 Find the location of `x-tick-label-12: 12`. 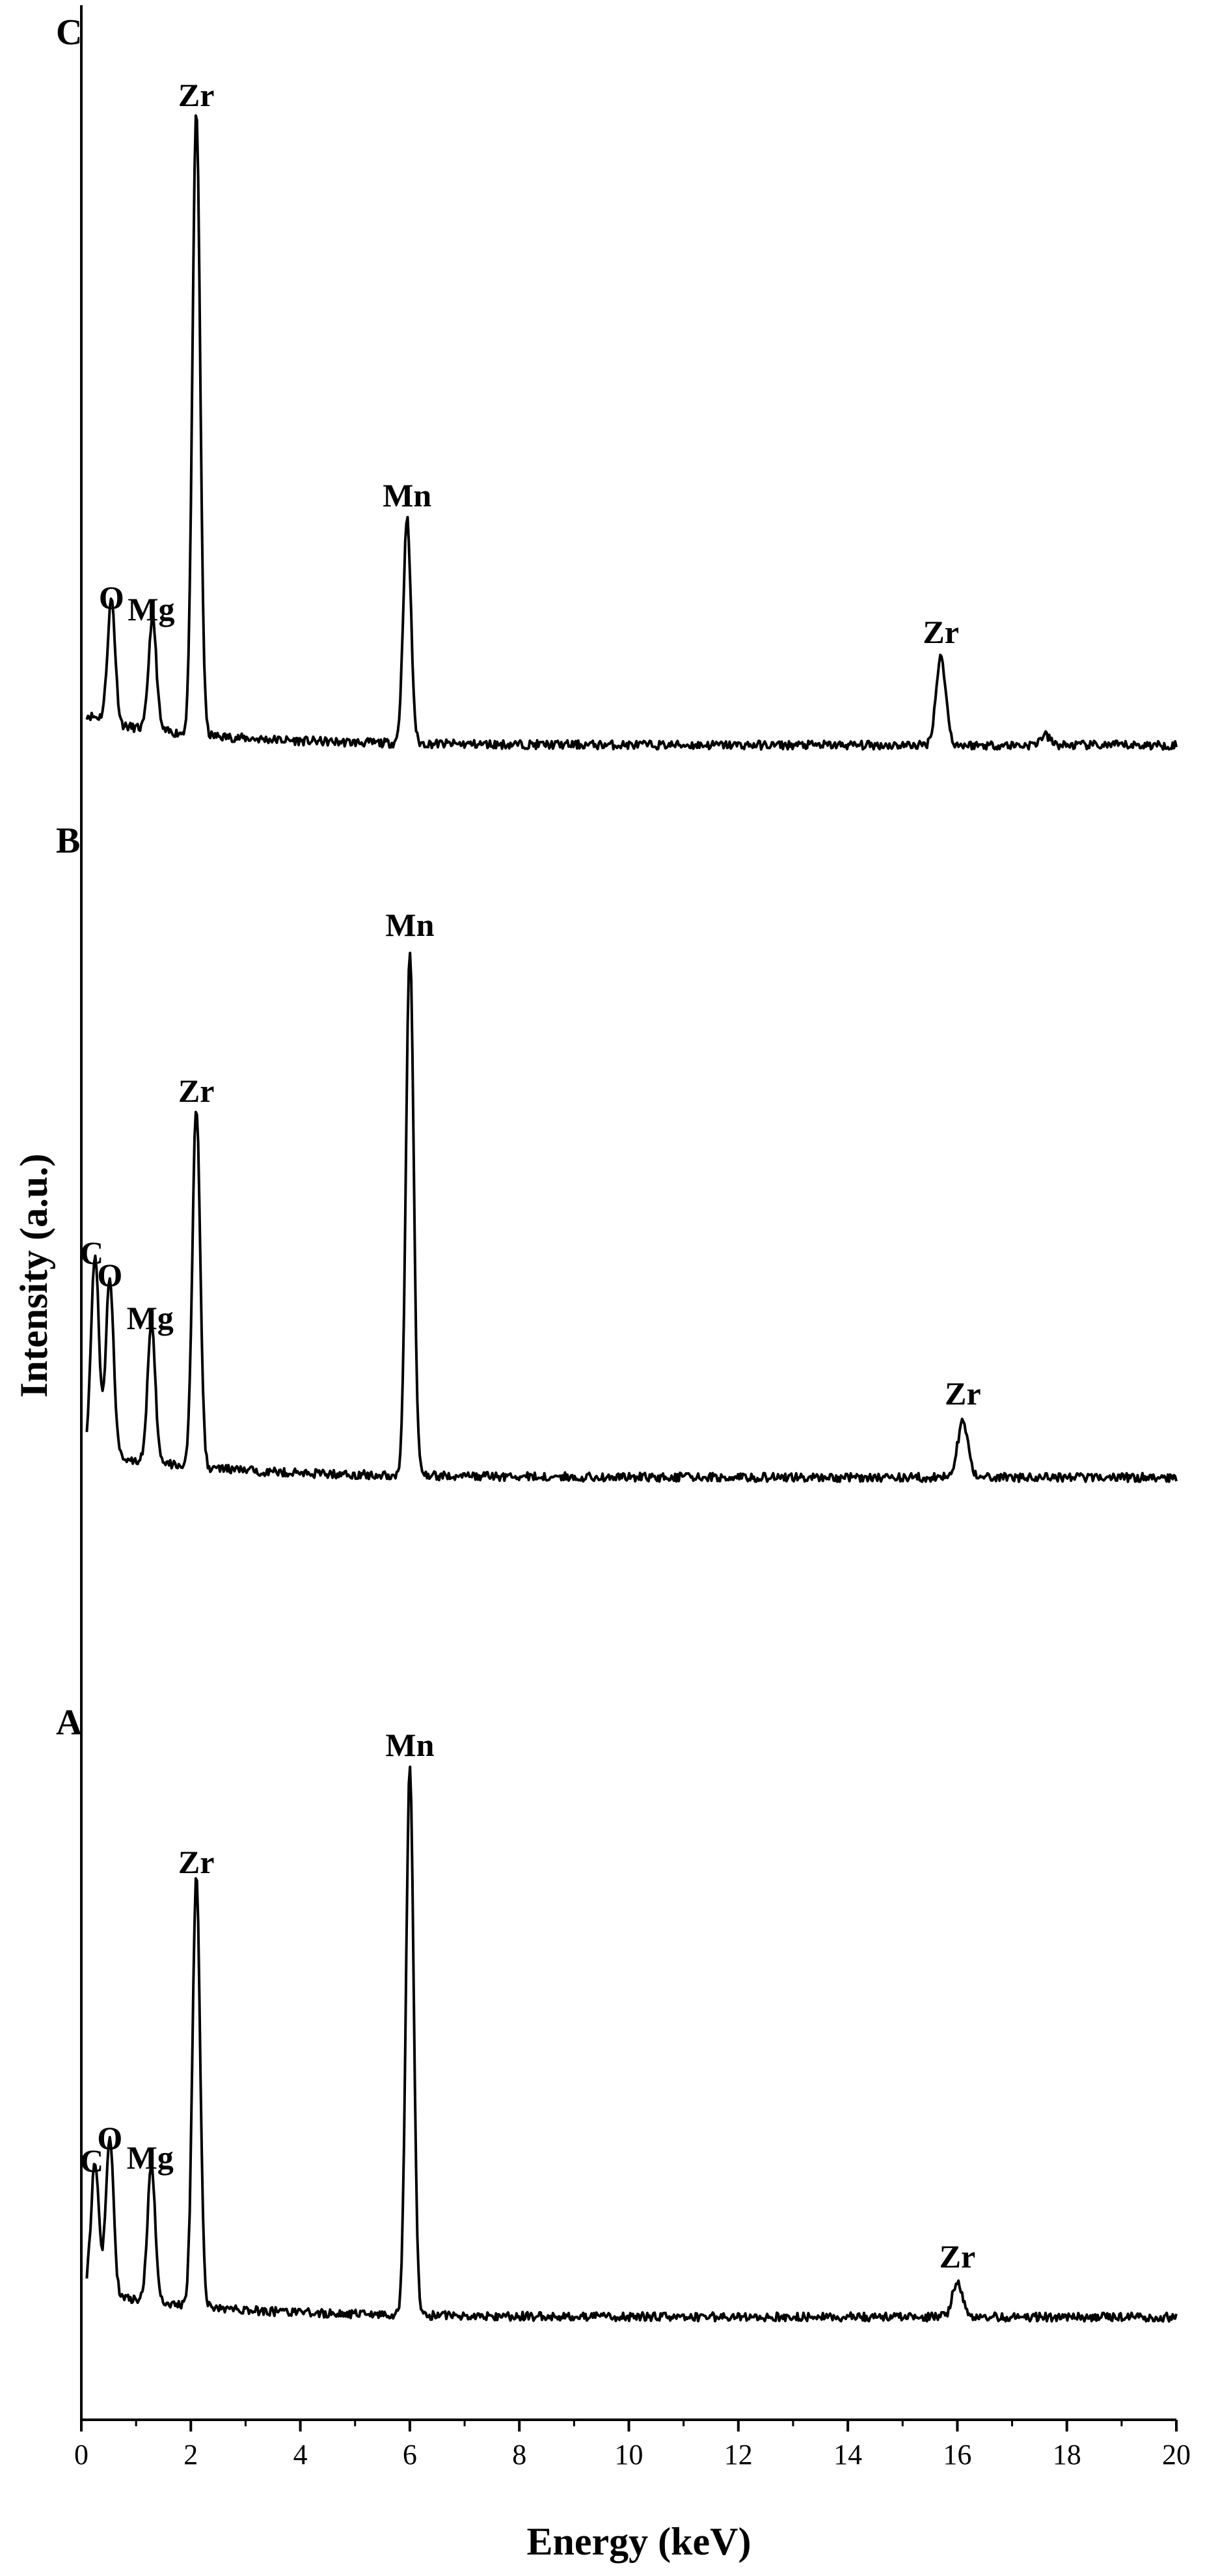

x-tick-label-12: 12 is located at coordinates (738, 2455).